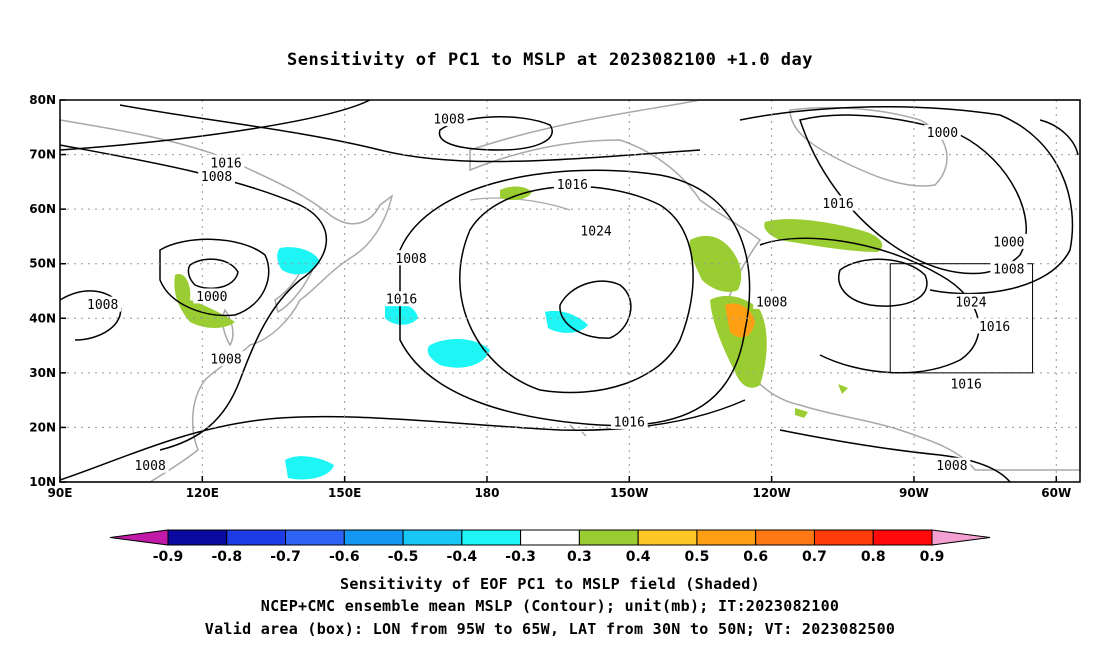  Describe the element at coordinates (344, 493) in the screenshot. I see `lon-tick-label: 150E` at that location.